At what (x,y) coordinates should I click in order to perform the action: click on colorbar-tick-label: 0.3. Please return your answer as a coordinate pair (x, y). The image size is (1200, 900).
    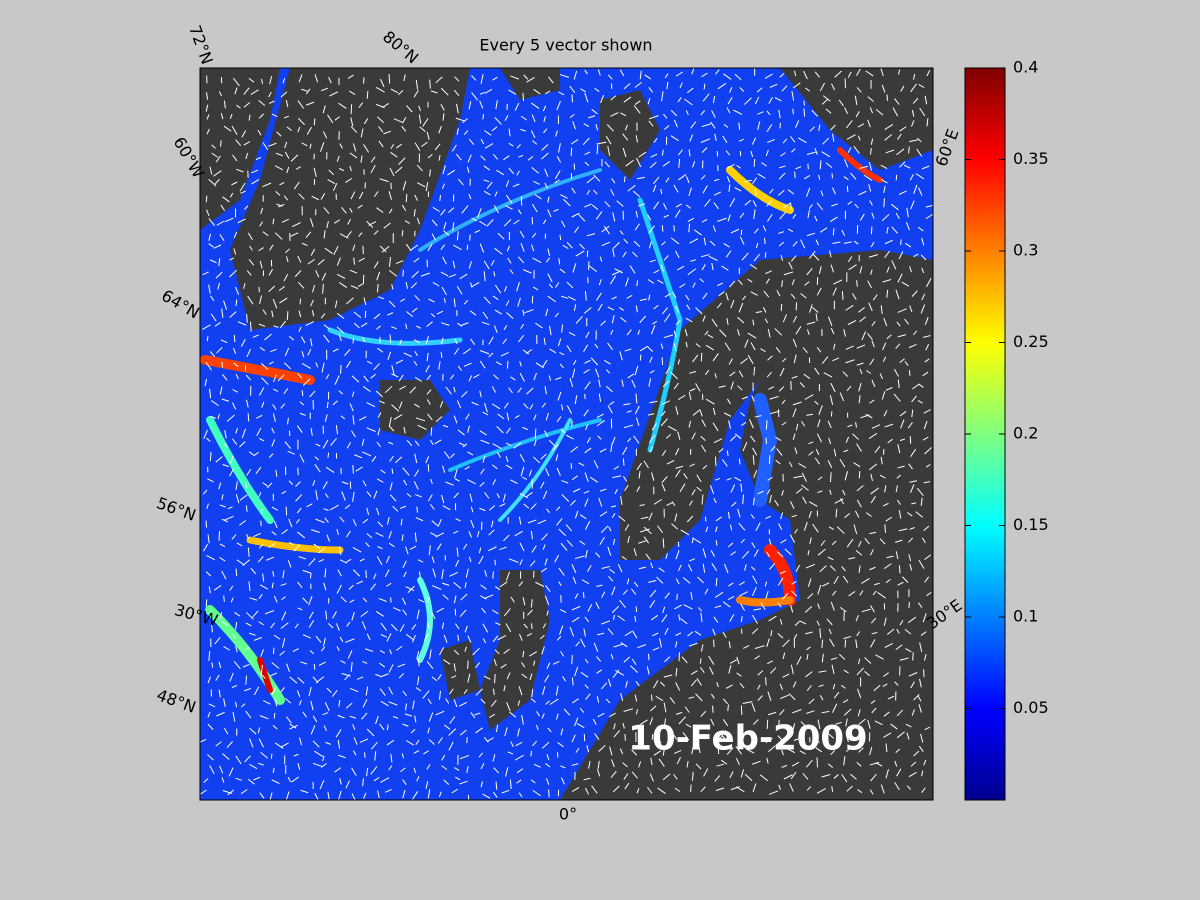
    Looking at the image, I should click on (1025, 250).